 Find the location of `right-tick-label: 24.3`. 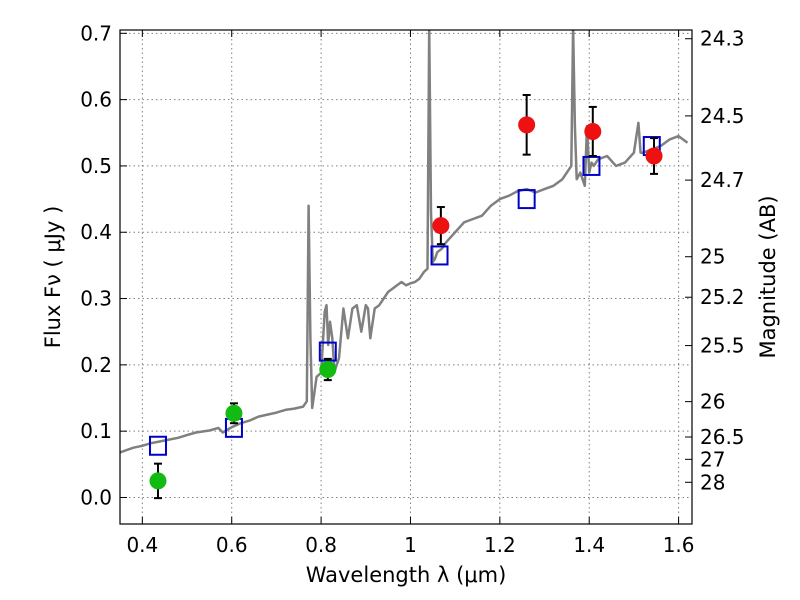

right-tick-label: 24.3 is located at coordinates (722, 39).